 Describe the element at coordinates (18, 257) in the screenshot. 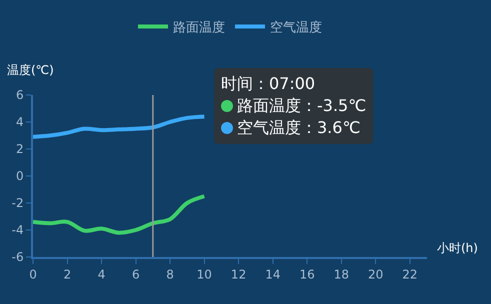

I see `y-tick-label: -6` at that location.